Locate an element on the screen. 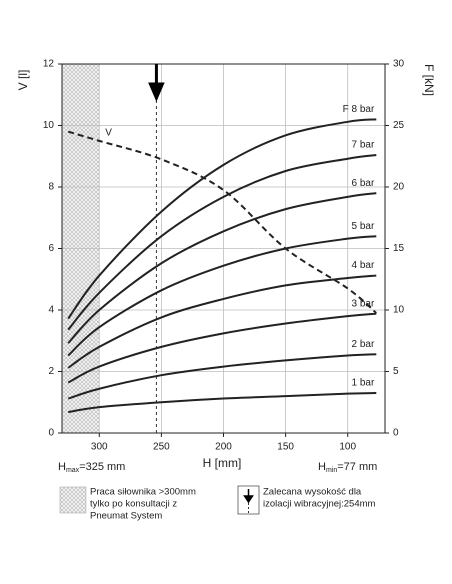  y2-tick-label: 5 is located at coordinates (396, 371).